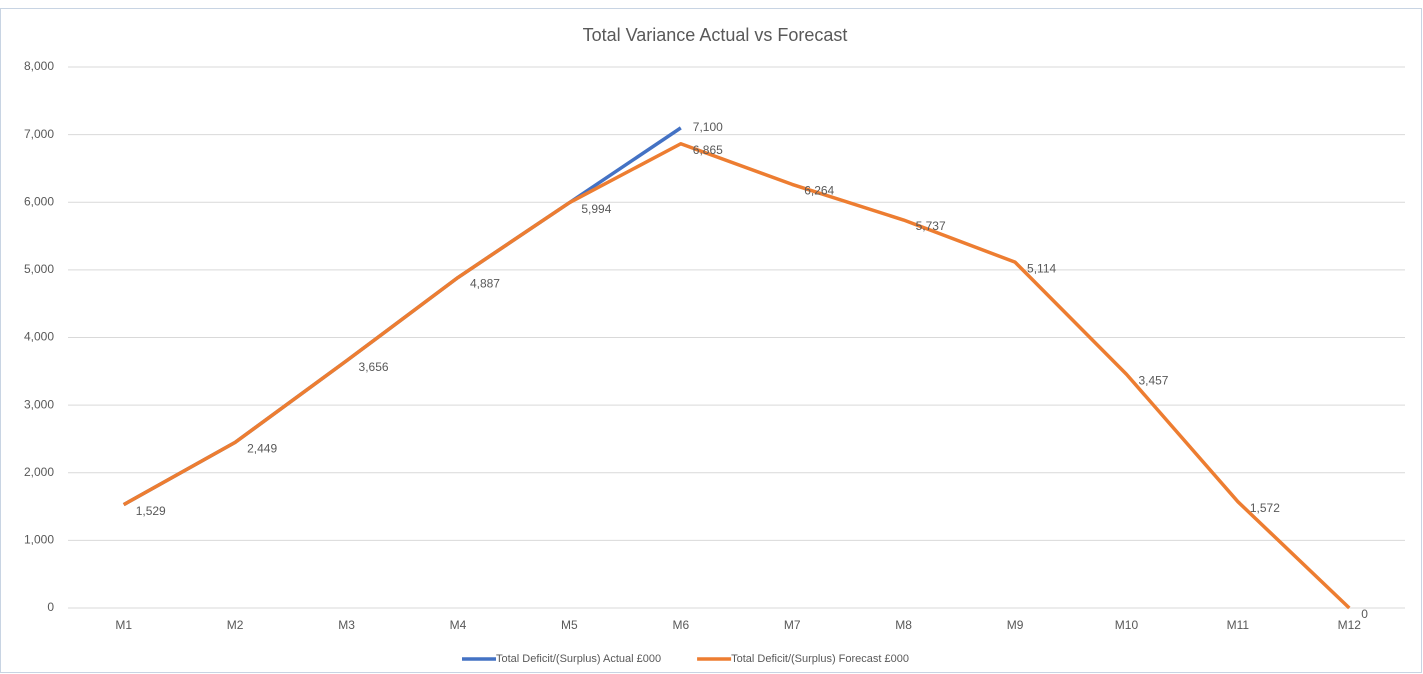  I want to click on data-label: 5,114, so click(1041, 268).